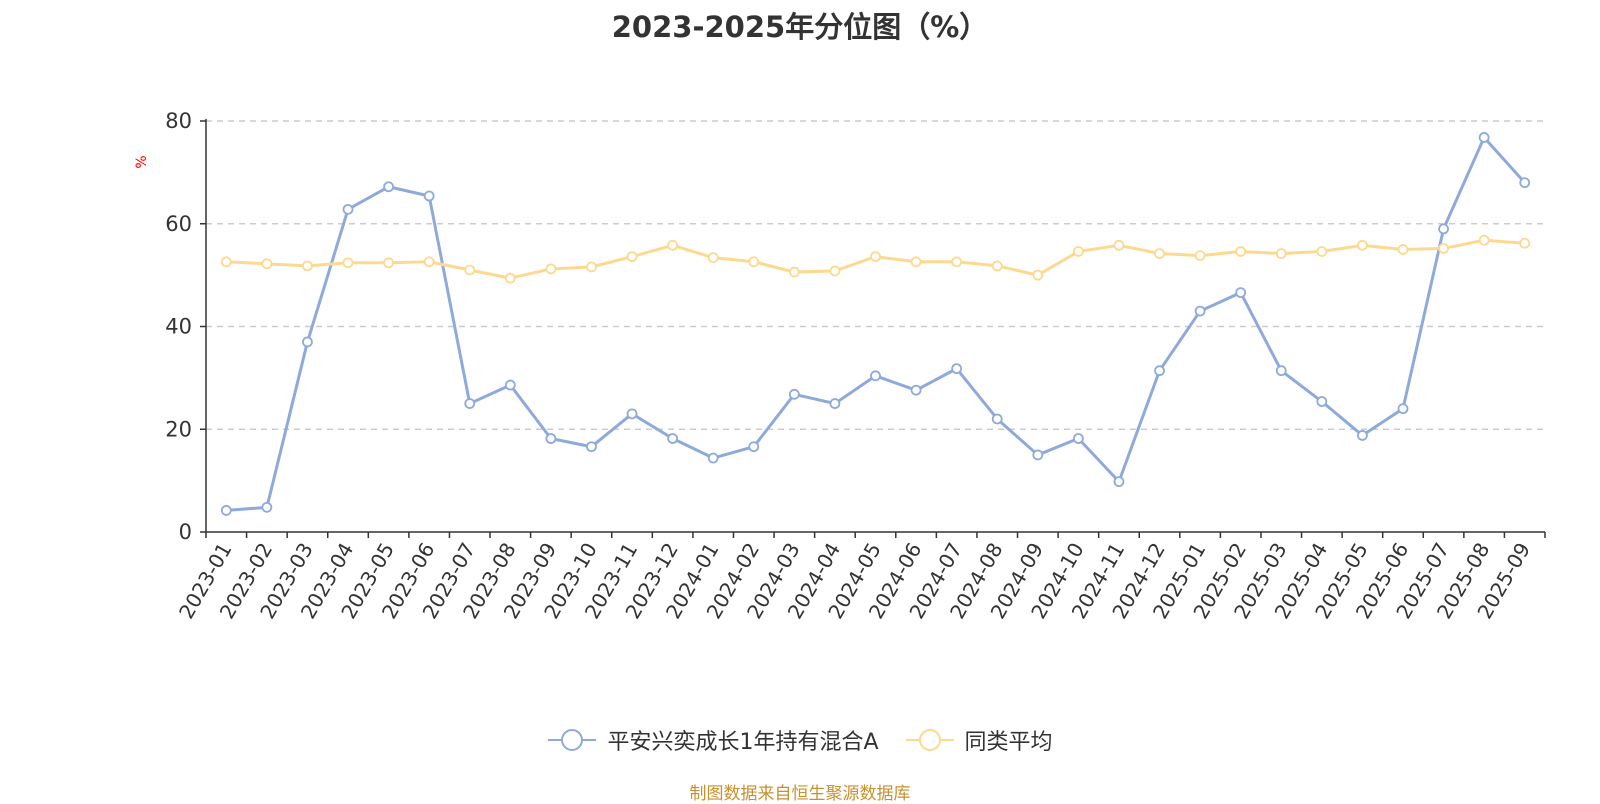  I want to click on y-axis-label: %, so click(142, 161).